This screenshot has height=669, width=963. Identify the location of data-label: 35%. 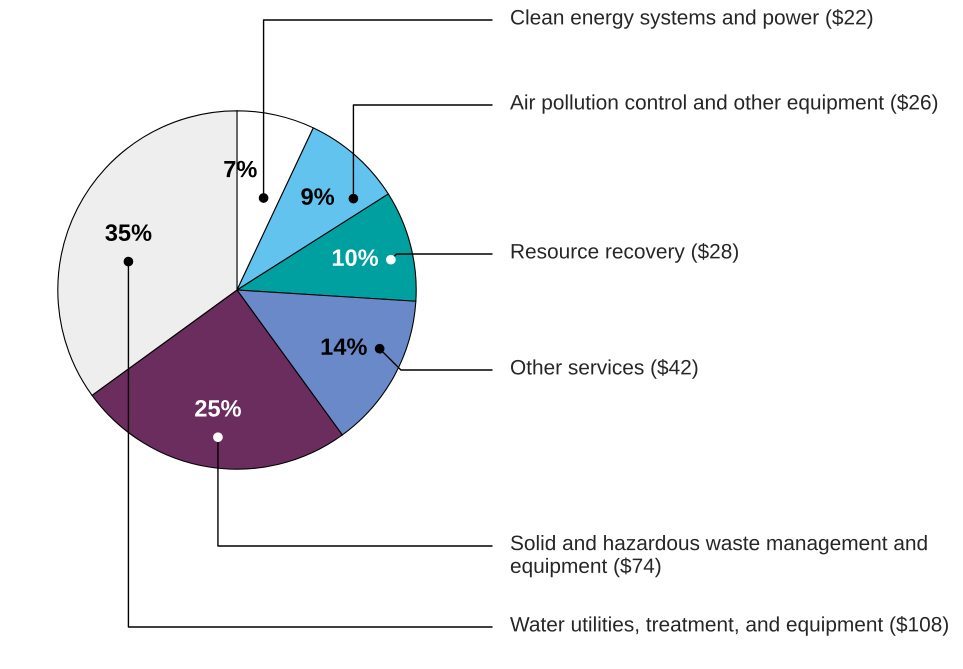
(128, 233).